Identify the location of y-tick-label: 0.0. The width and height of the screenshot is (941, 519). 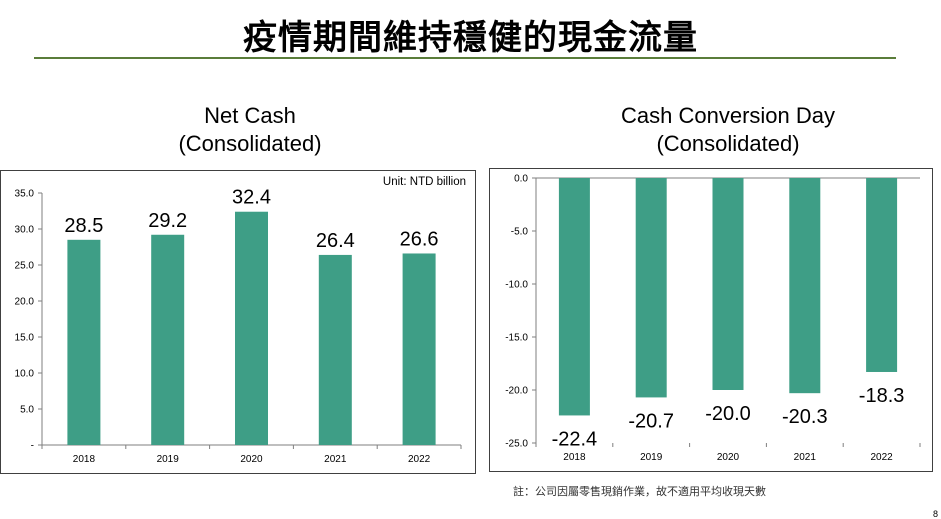
(521, 179).